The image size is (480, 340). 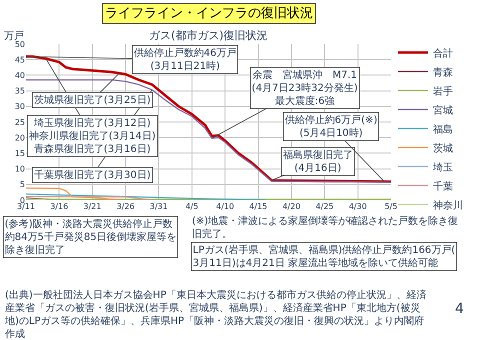 I want to click on legend-label: 青森, so click(x=442, y=72).